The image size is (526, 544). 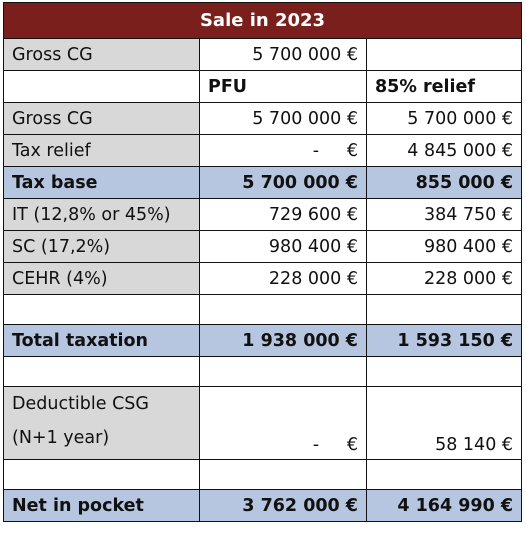 I want to click on table-row: IT (12,8% or 45%) 729 600 € 384 750 €, so click(x=263, y=214).